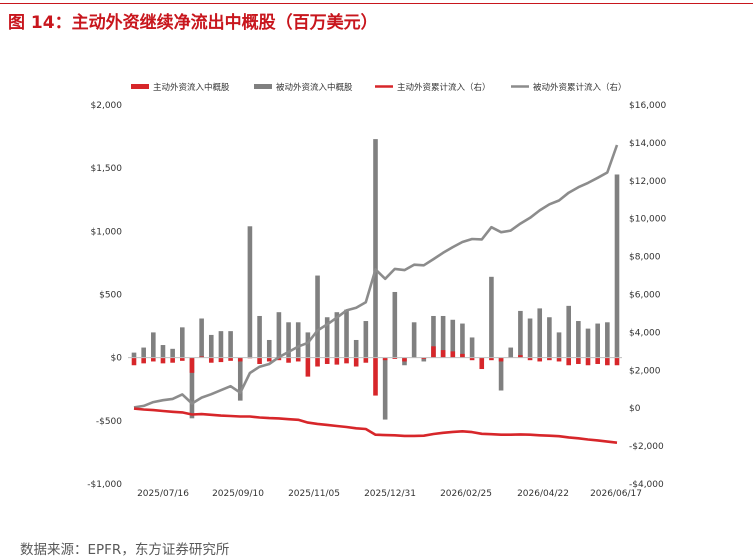  Describe the element at coordinates (107, 169) in the screenshot. I see `left-tick-label: $1,500` at that location.